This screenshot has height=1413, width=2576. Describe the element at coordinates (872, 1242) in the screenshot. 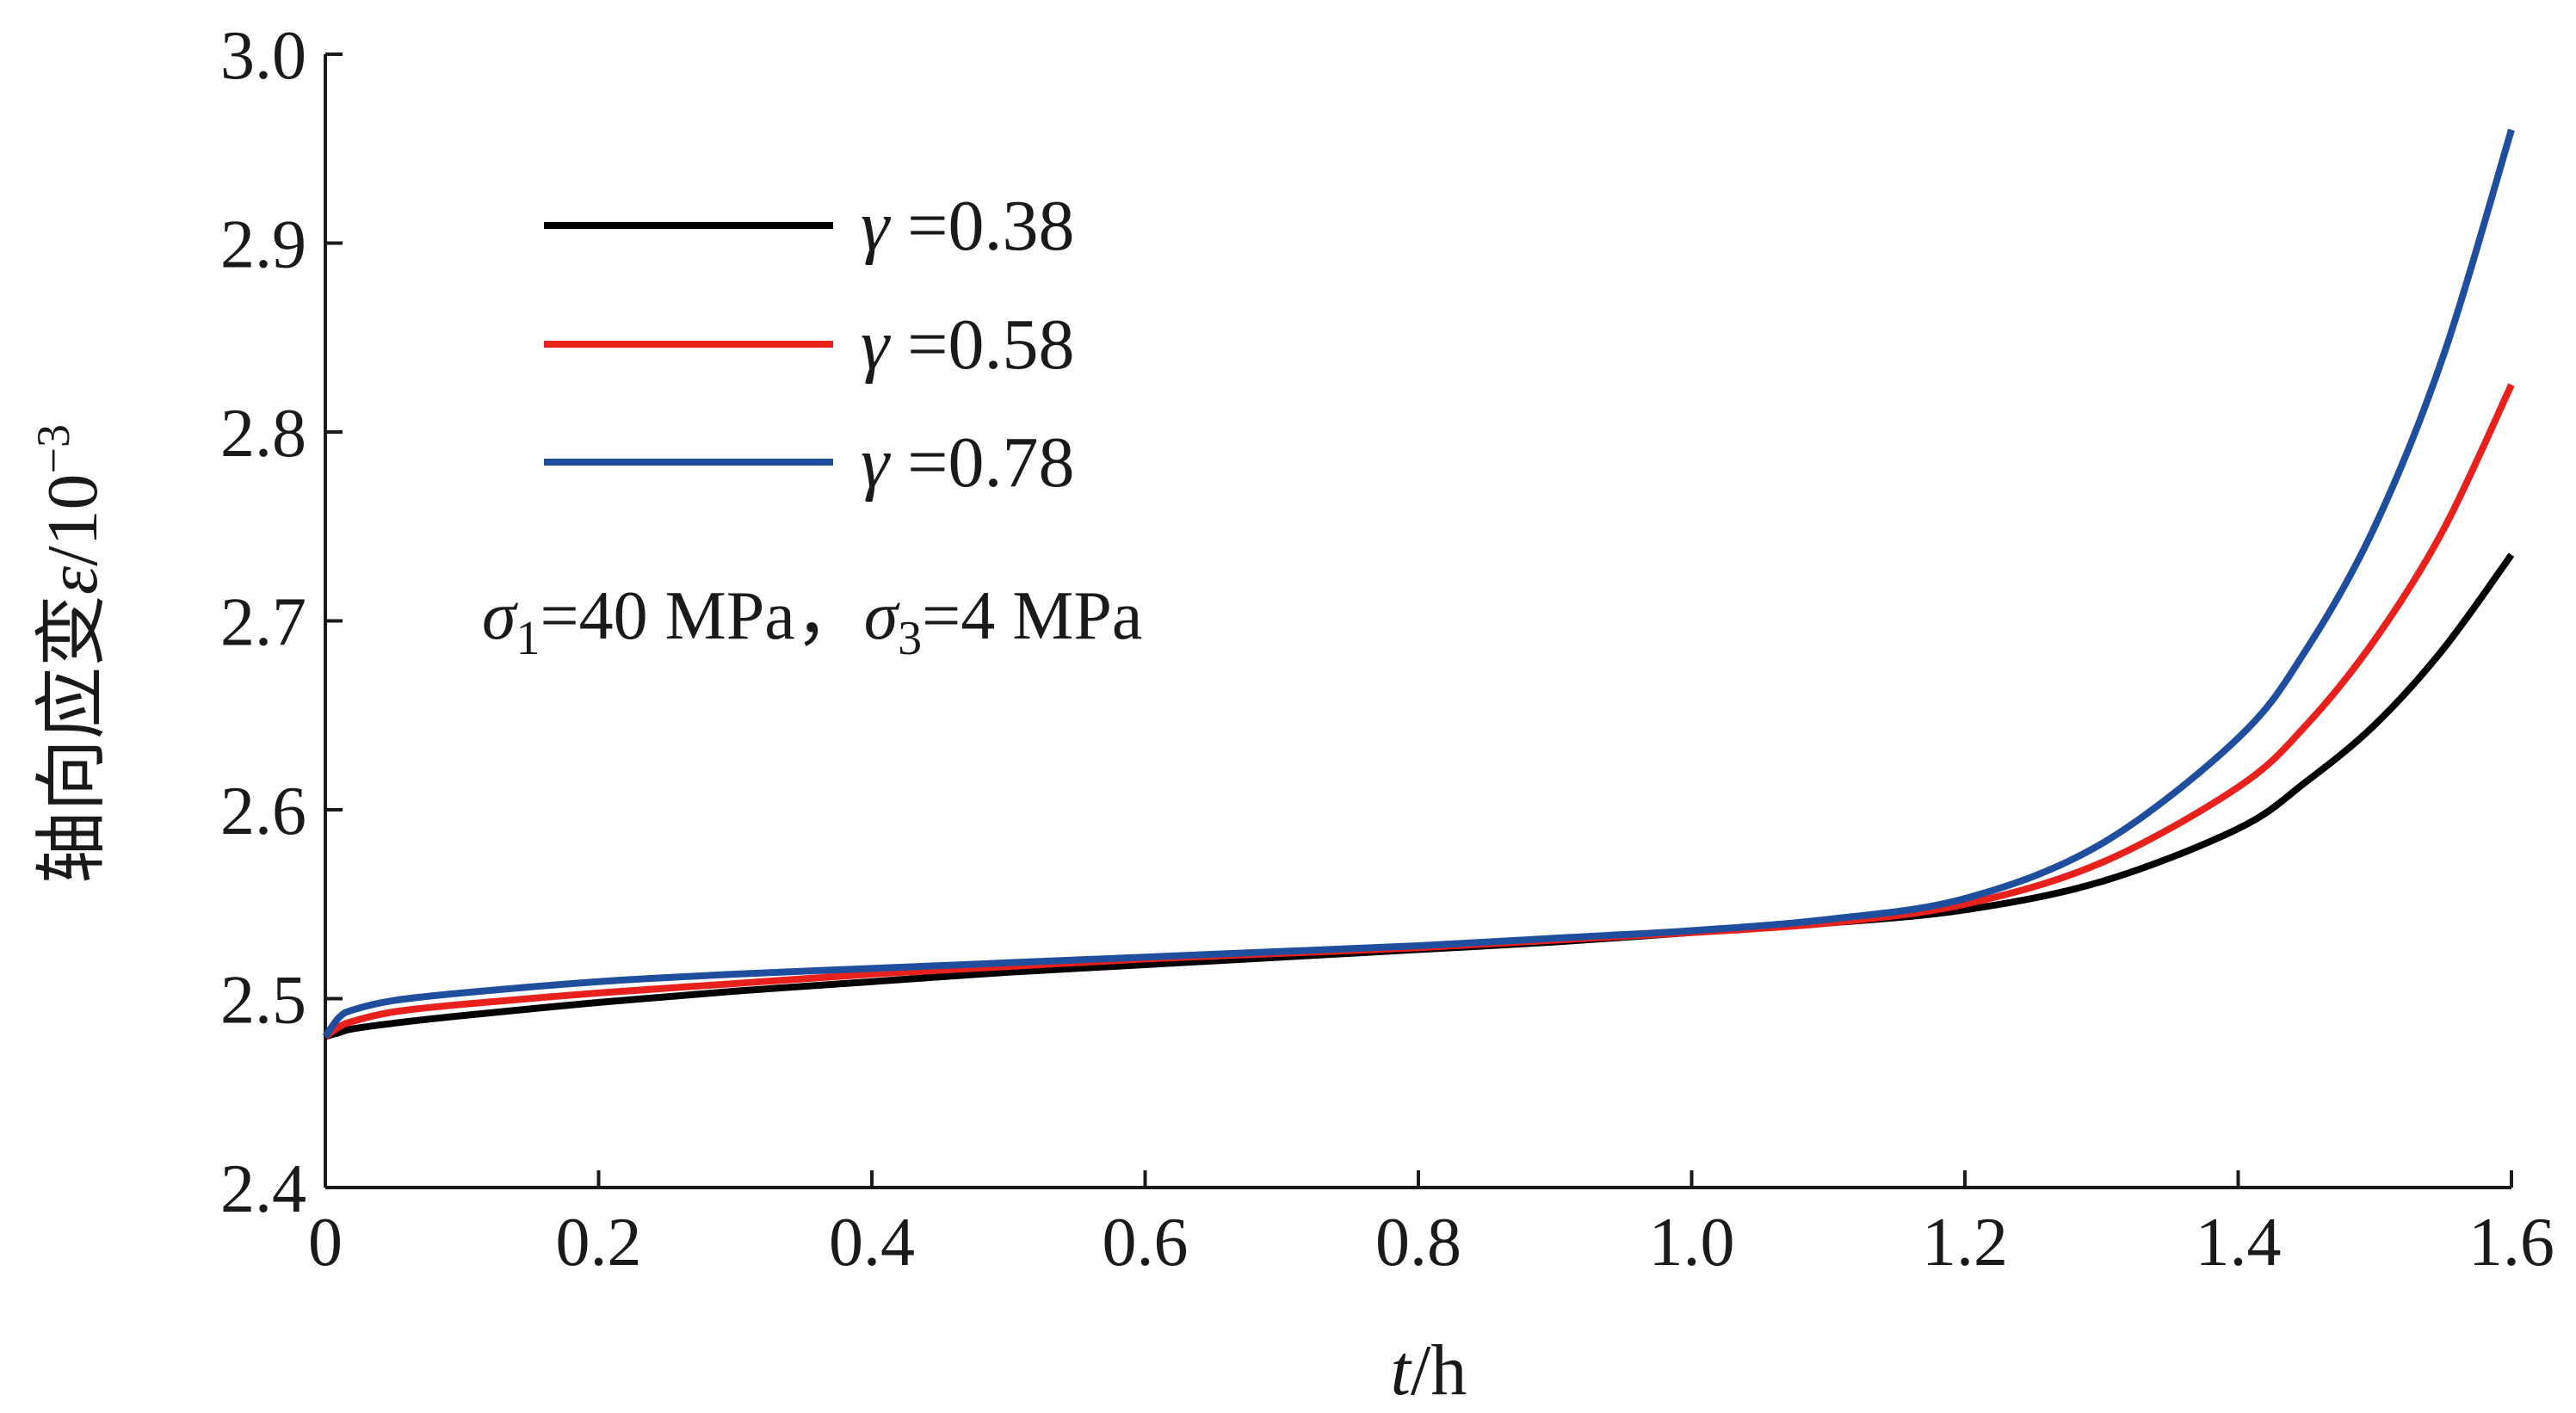

I see `x-tick-label: 0.4` at that location.